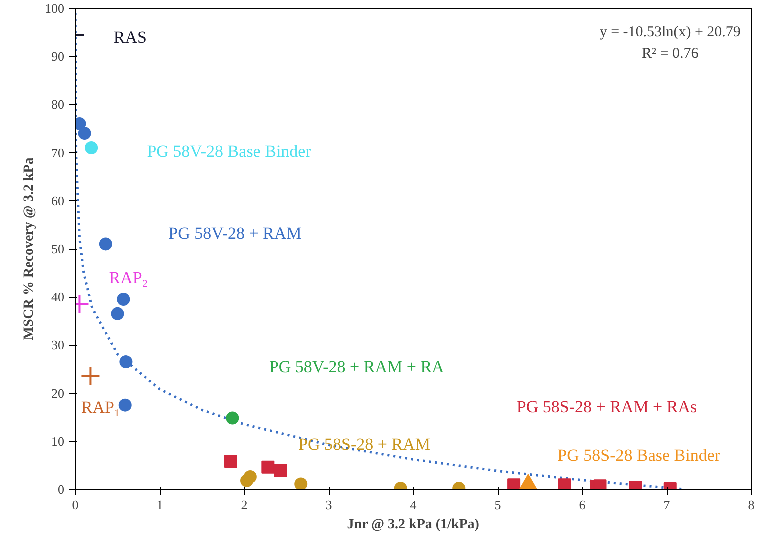 This screenshot has height=539, width=759. What do you see at coordinates (235, 234) in the screenshot?
I see `text: PG 58V-28 + RAM` at bounding box center [235, 234].